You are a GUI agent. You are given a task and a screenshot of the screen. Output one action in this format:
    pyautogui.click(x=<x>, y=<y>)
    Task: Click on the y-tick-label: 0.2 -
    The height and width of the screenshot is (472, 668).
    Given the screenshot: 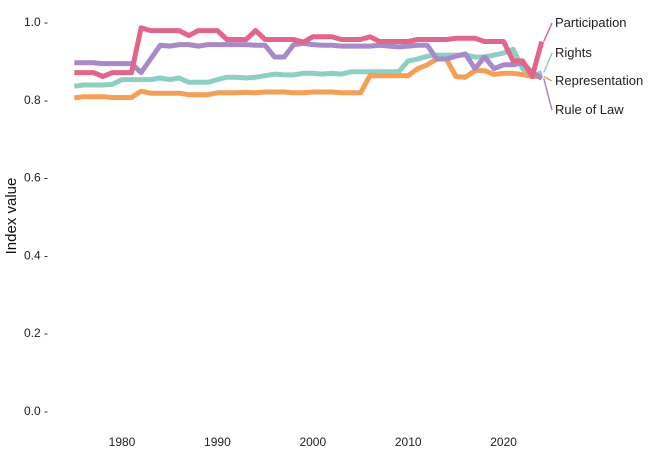 What is the action you would take?
    pyautogui.click(x=36, y=333)
    